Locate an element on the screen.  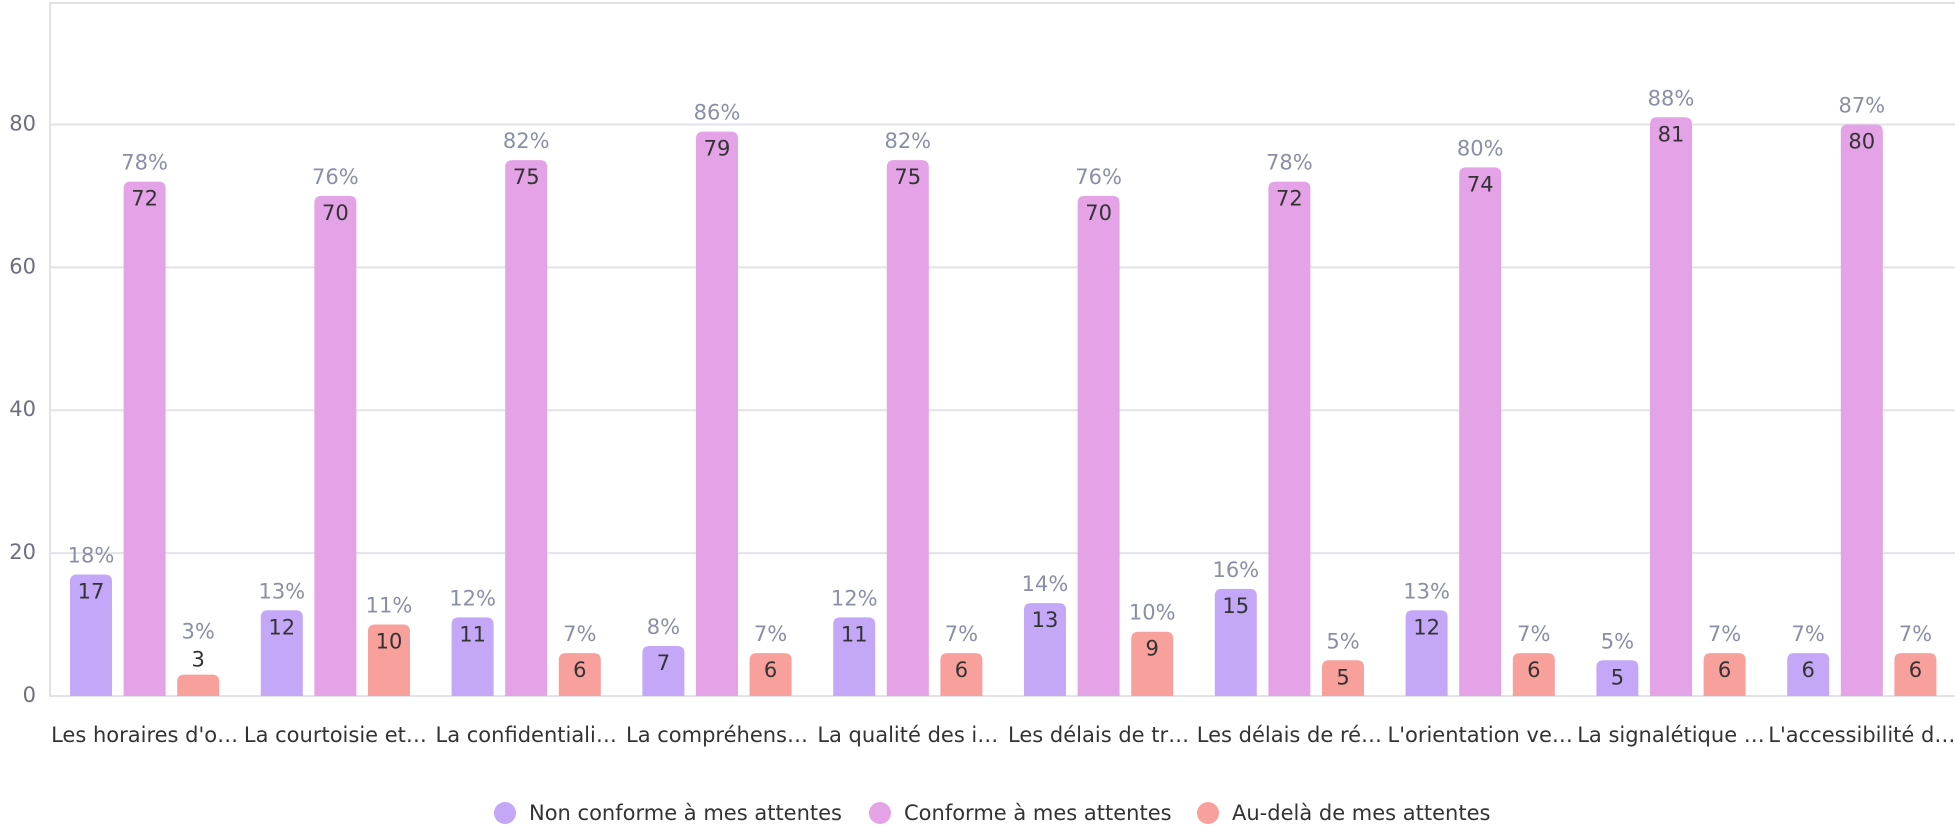
percent-label: 11% is located at coordinates (389, 606).